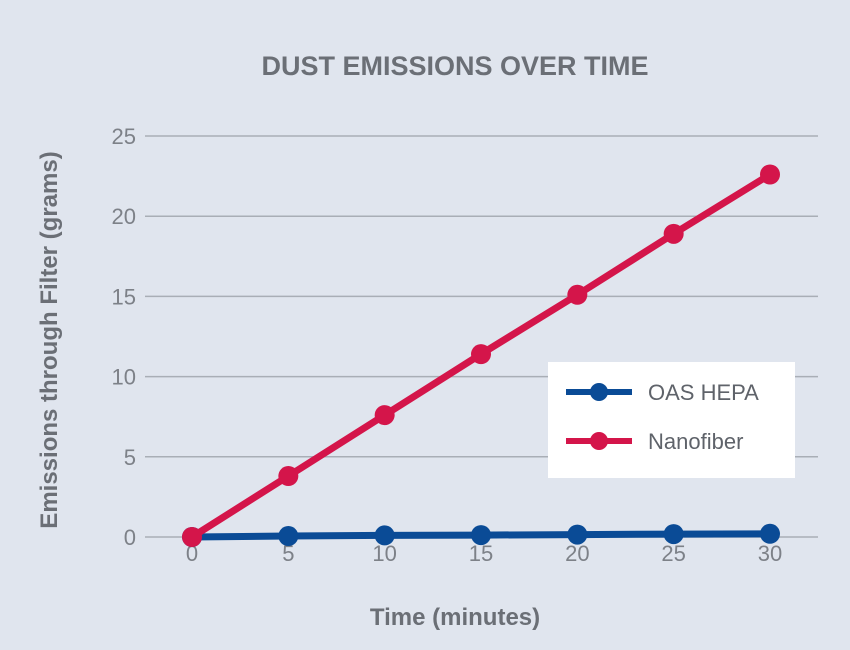  What do you see at coordinates (454, 66) in the screenshot?
I see `chart-title: DUST EMISSIONS OVER TIME` at bounding box center [454, 66].